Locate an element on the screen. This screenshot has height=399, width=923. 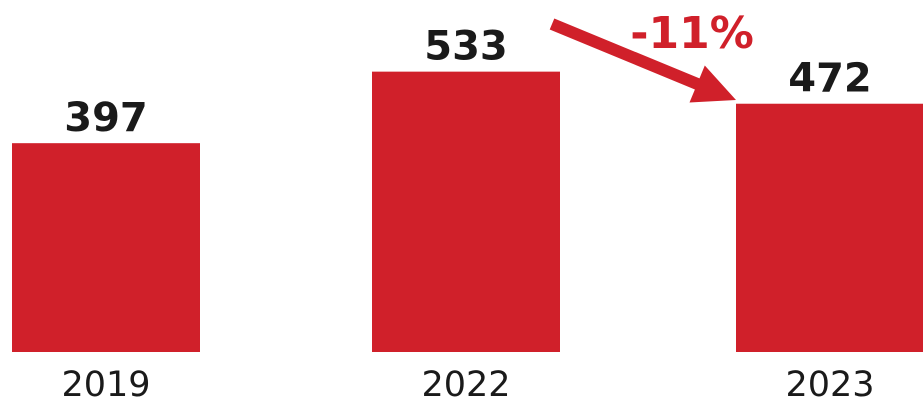
bar-2019 is located at coordinates (106, 247).